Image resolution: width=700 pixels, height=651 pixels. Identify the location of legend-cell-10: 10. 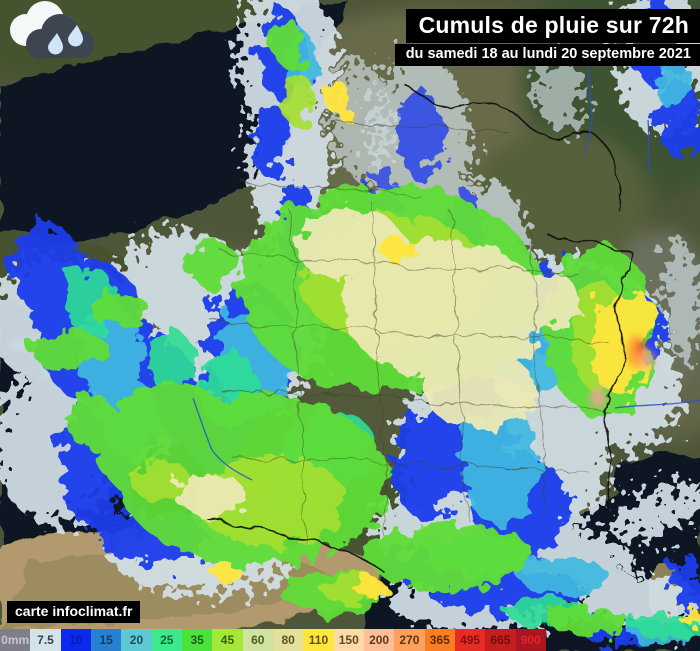
(75, 640).